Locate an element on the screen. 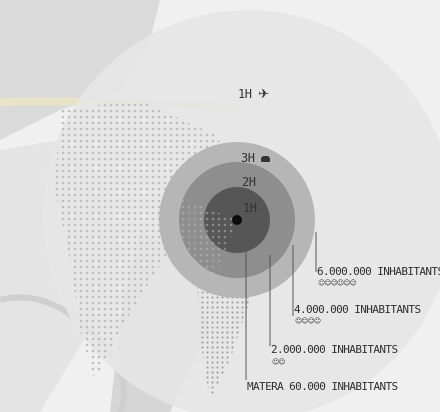  ring-label-1h-flight: 1H ✈ is located at coordinates (253, 94).